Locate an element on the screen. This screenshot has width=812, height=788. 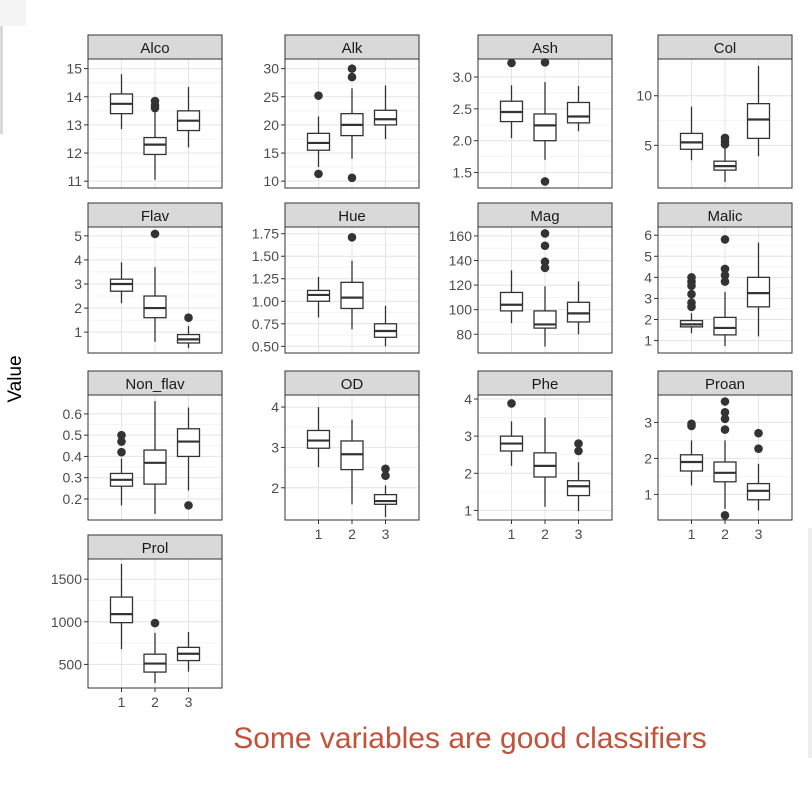
facet-phe: Phe 1 2 3 4 1 2 3 is located at coordinates (538, 456).